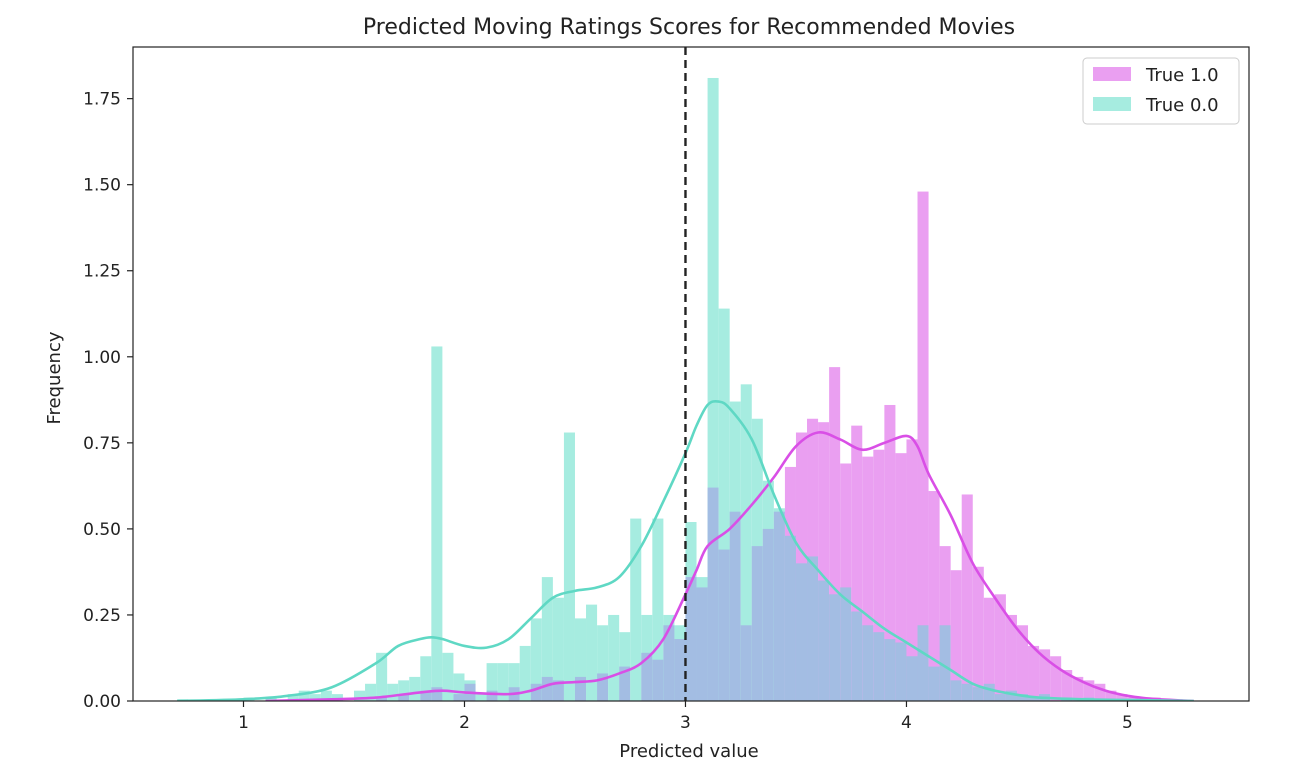  I want to click on x-tick-label: 5, so click(1127, 723).